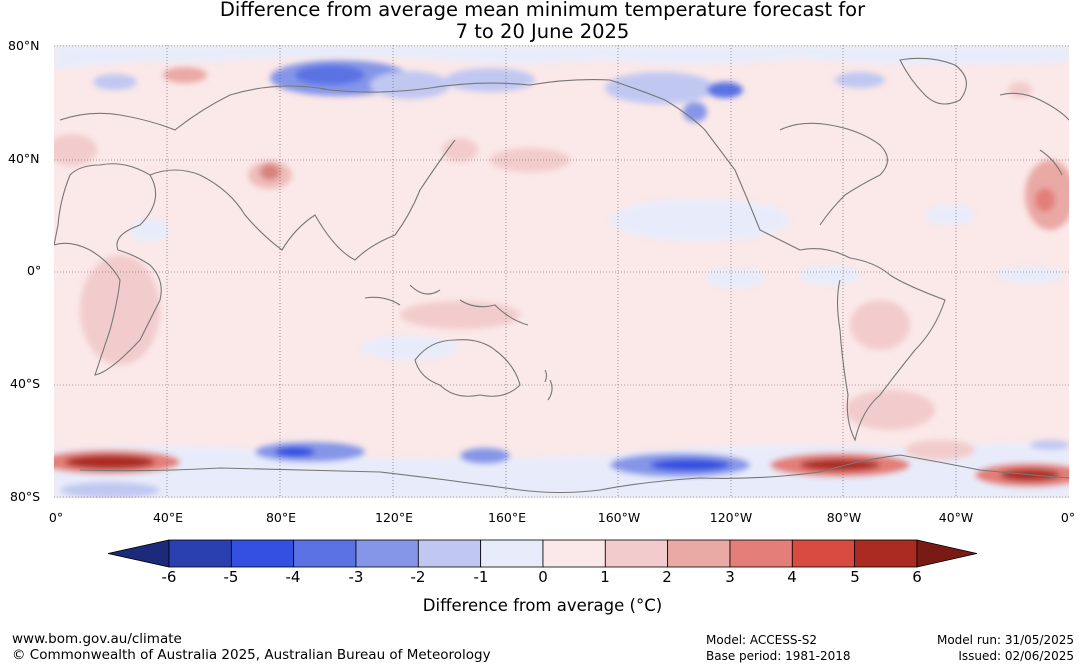  Describe the element at coordinates (97, 639) in the screenshot. I see `footer-website: www.bom.gov.au/climate` at that location.